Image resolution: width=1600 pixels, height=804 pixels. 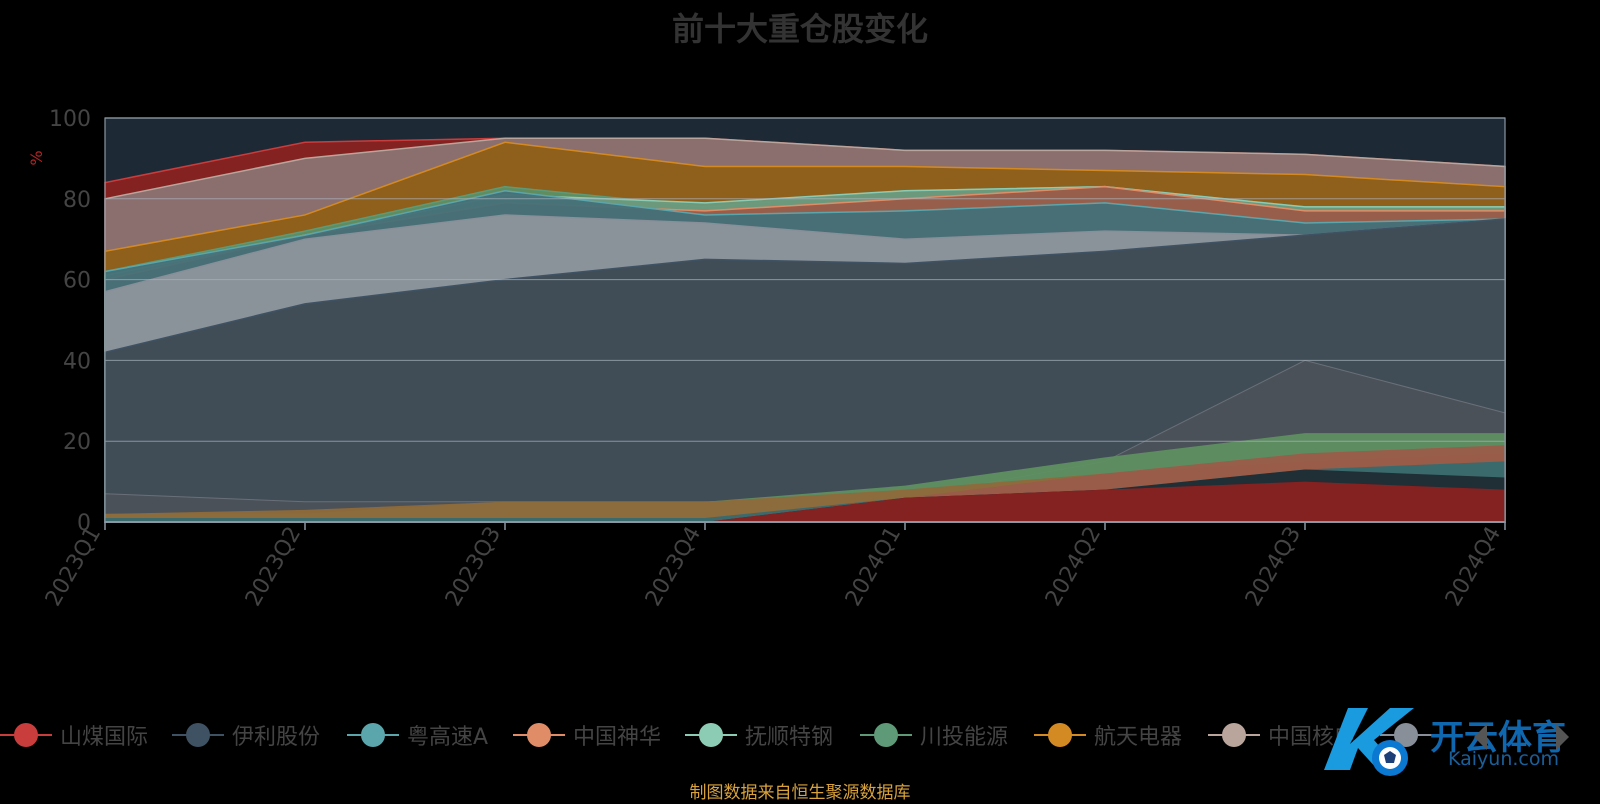 I want to click on legend-item: 川投能源, so click(x=934, y=735).